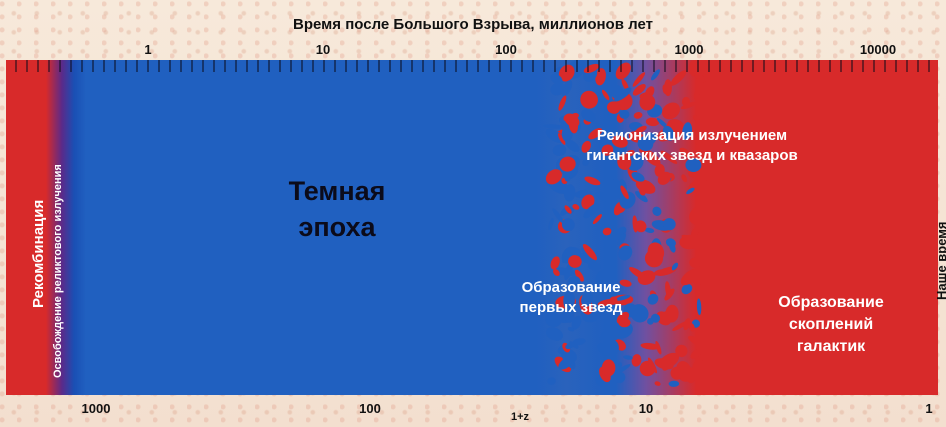  What do you see at coordinates (58, 271) in the screenshot?
I see `relic-radiation-label: Освобождение реликтового излучения` at bounding box center [58, 271].